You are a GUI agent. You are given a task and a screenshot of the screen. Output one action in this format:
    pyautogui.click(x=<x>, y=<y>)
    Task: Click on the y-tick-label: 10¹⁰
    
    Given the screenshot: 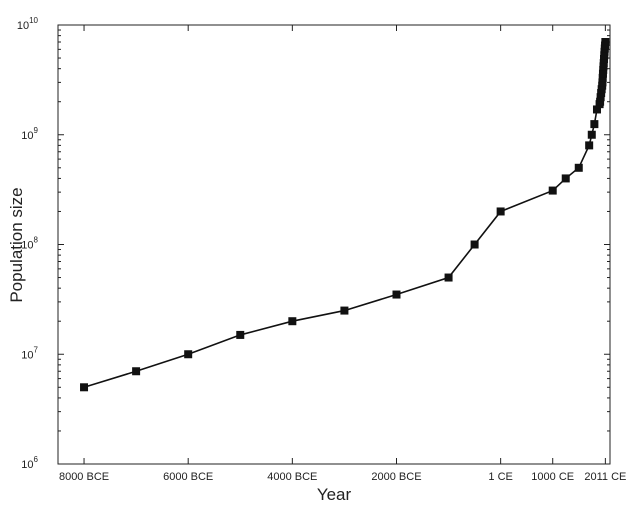 What is the action you would take?
    pyautogui.click(x=28, y=24)
    